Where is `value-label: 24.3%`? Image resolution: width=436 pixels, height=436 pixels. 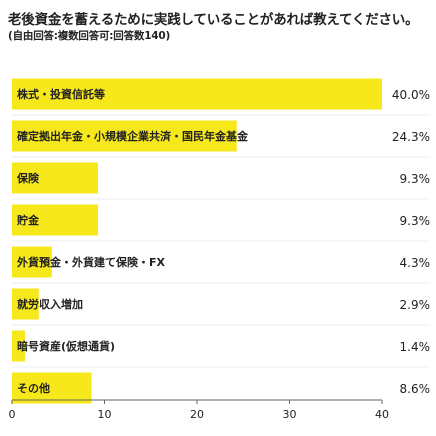 value-label: 24.3% is located at coordinates (411, 137).